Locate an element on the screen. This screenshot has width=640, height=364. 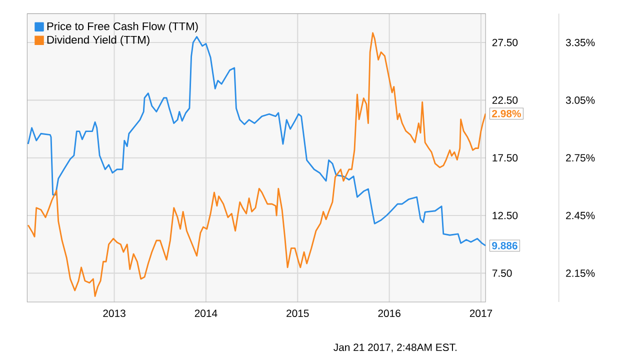
x-tick-label: 2013 is located at coordinates (114, 314).